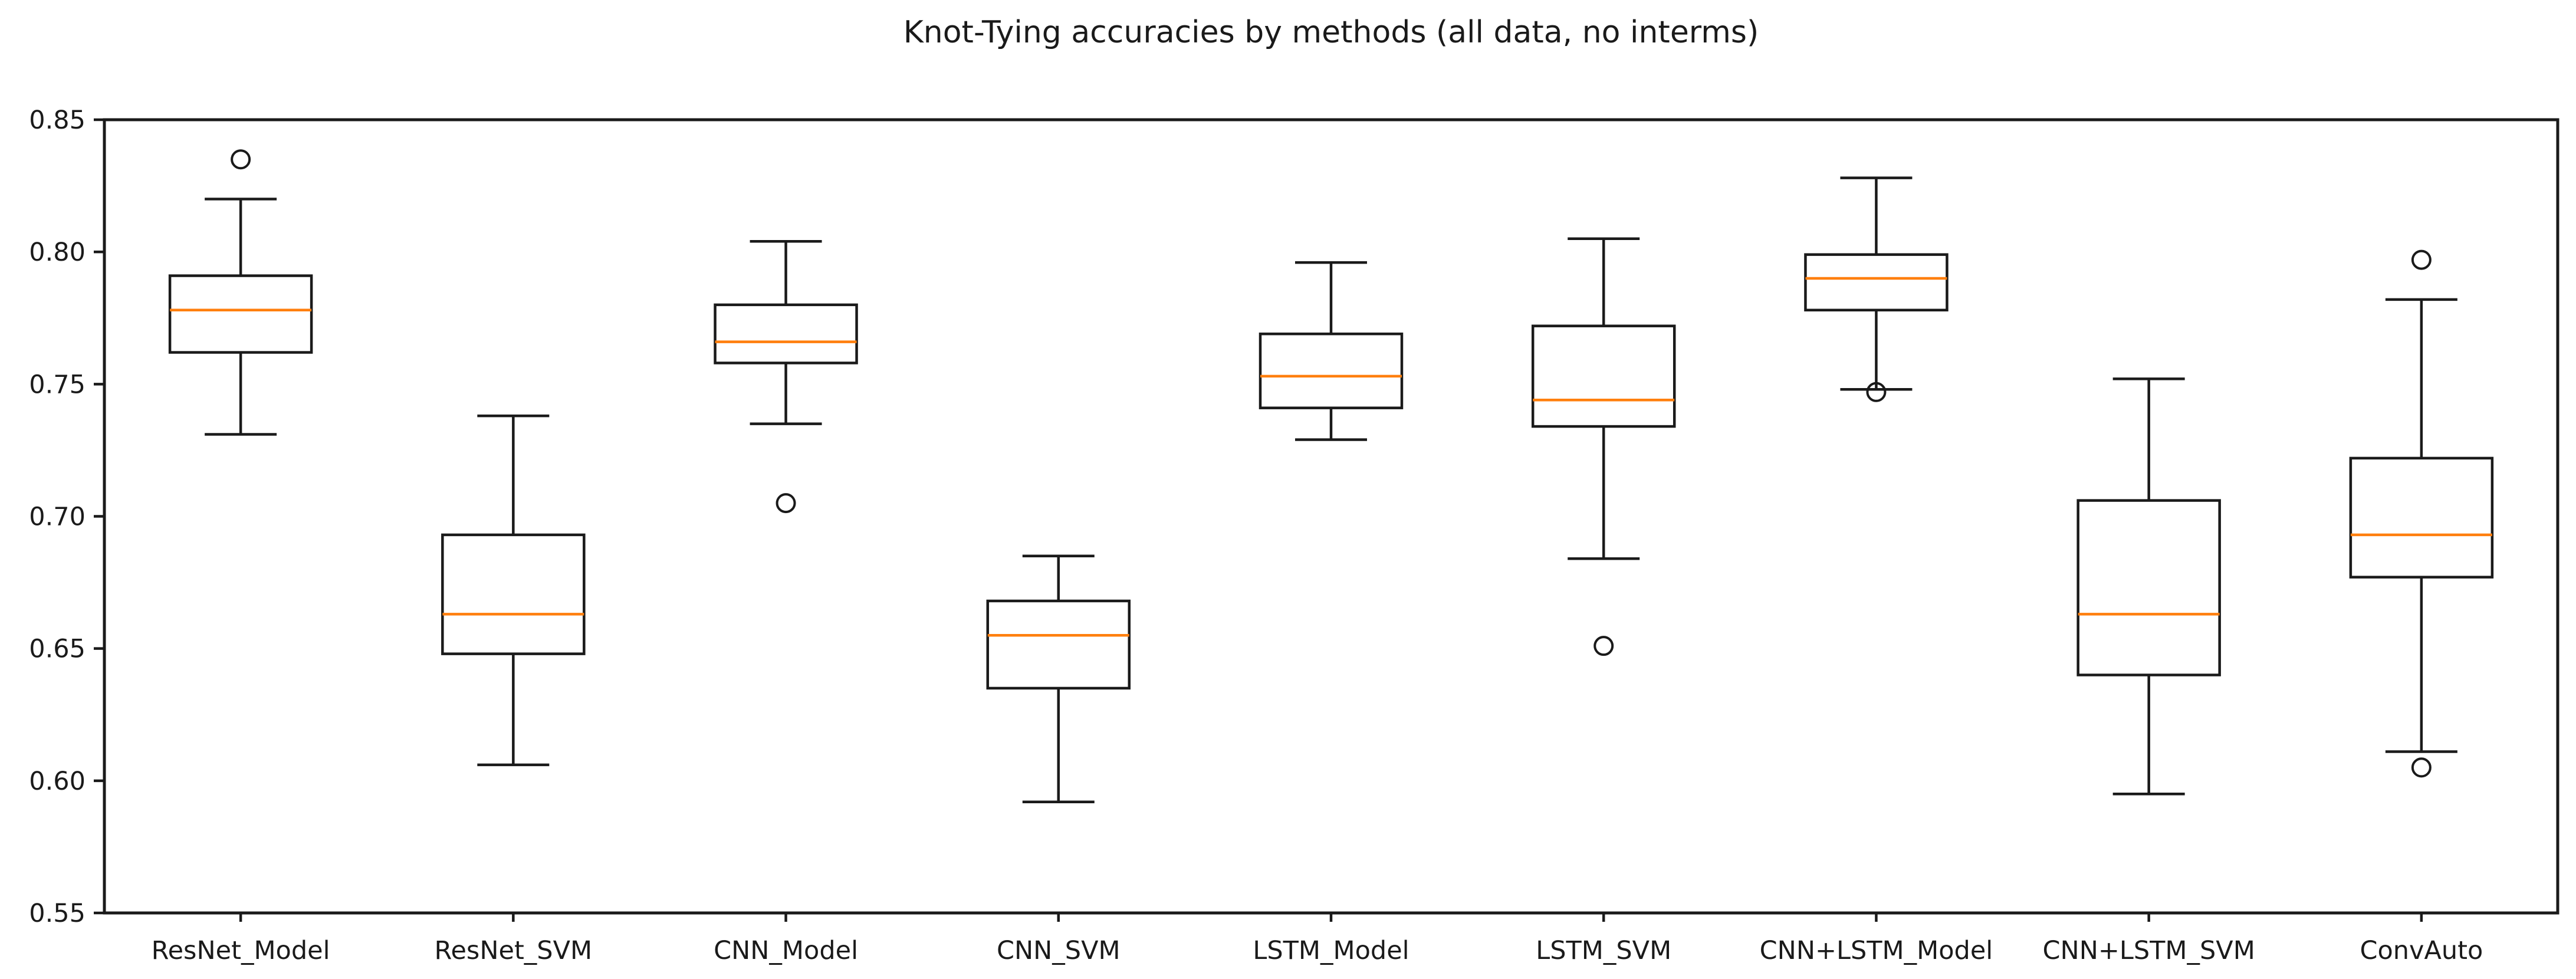  Describe the element at coordinates (1876, 392) in the screenshot. I see `outlier-CNN+LSTM_Model-0` at that location.